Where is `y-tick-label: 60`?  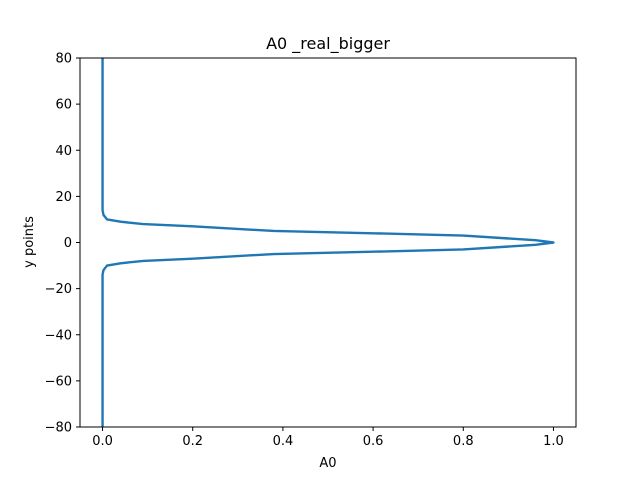
y-tick-label: 60 is located at coordinates (63, 105).